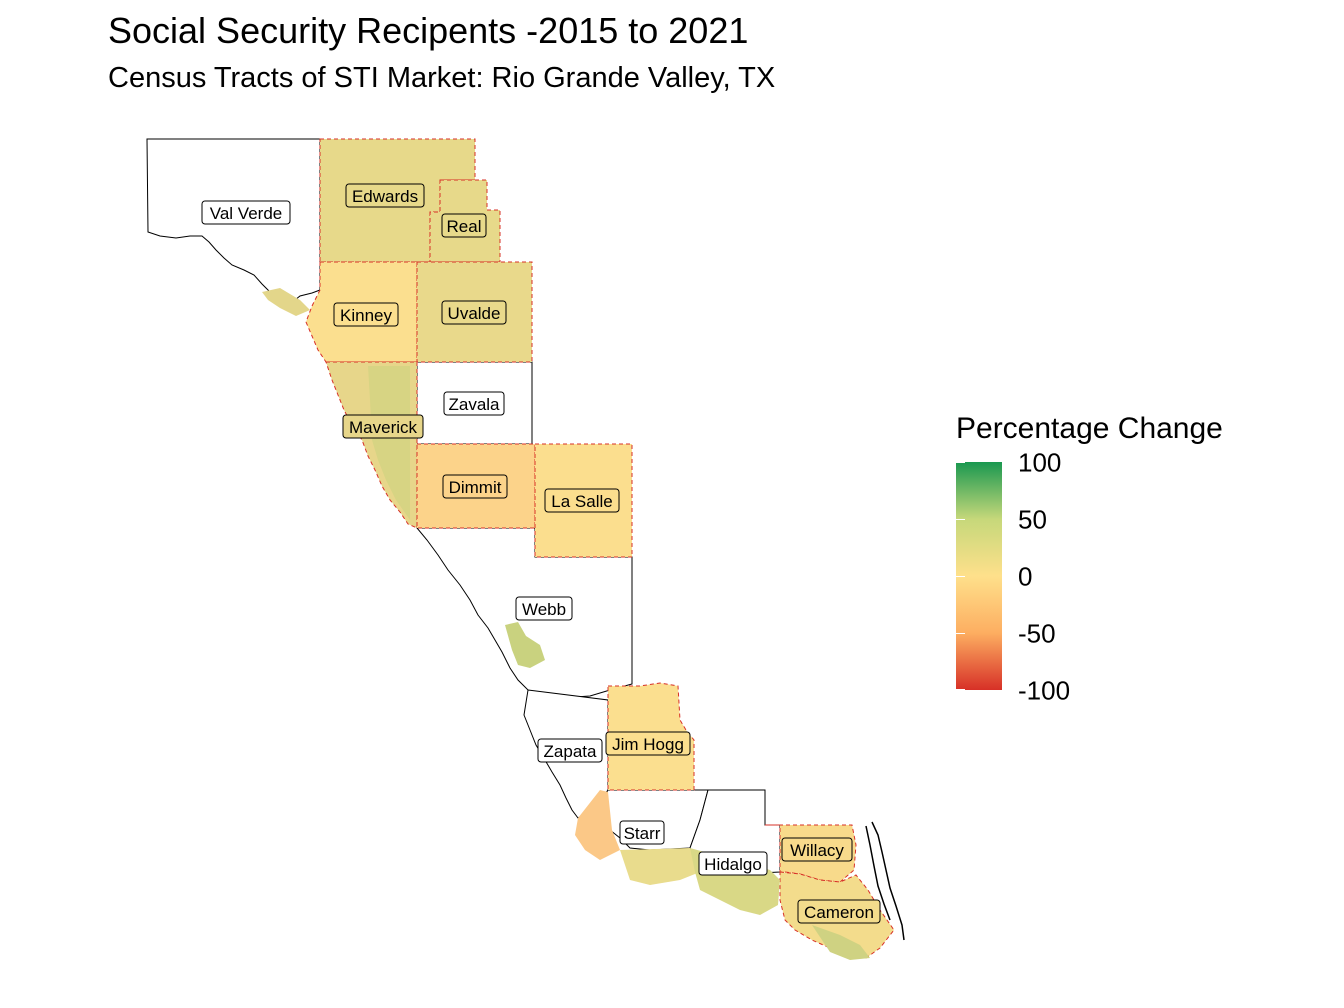  Describe the element at coordinates (597, 825) in the screenshot. I see `tract-starr-west` at that location.